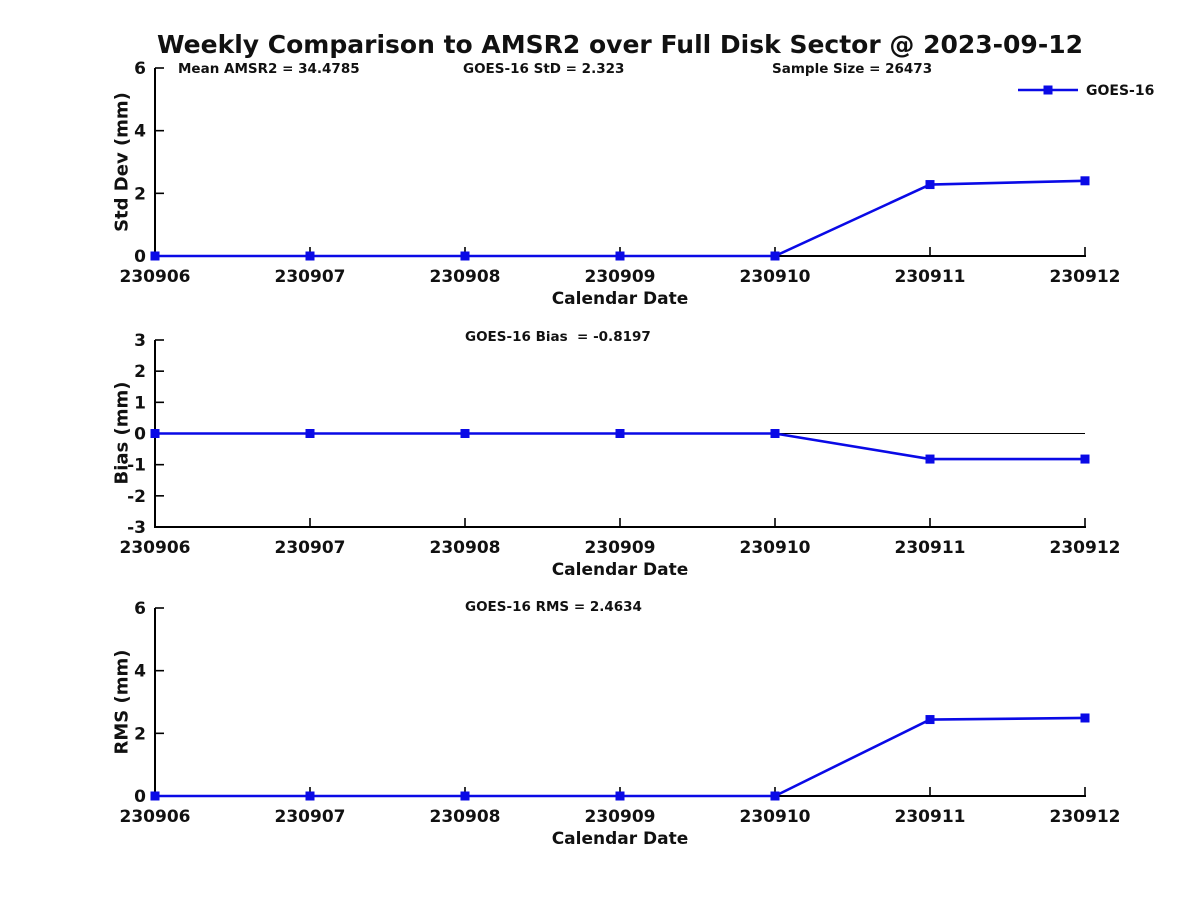 The width and height of the screenshot is (1200, 900). Describe the element at coordinates (122, 702) in the screenshot. I see `y-axis-label-rms: RMS (mm)` at that location.